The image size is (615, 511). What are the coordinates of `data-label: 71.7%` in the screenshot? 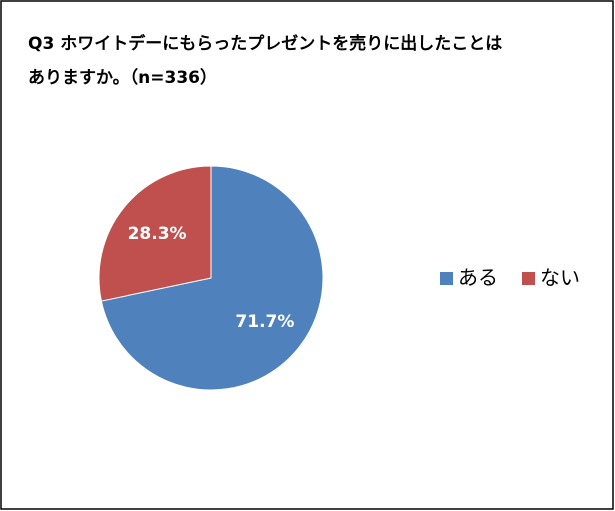 It's located at (264, 322).